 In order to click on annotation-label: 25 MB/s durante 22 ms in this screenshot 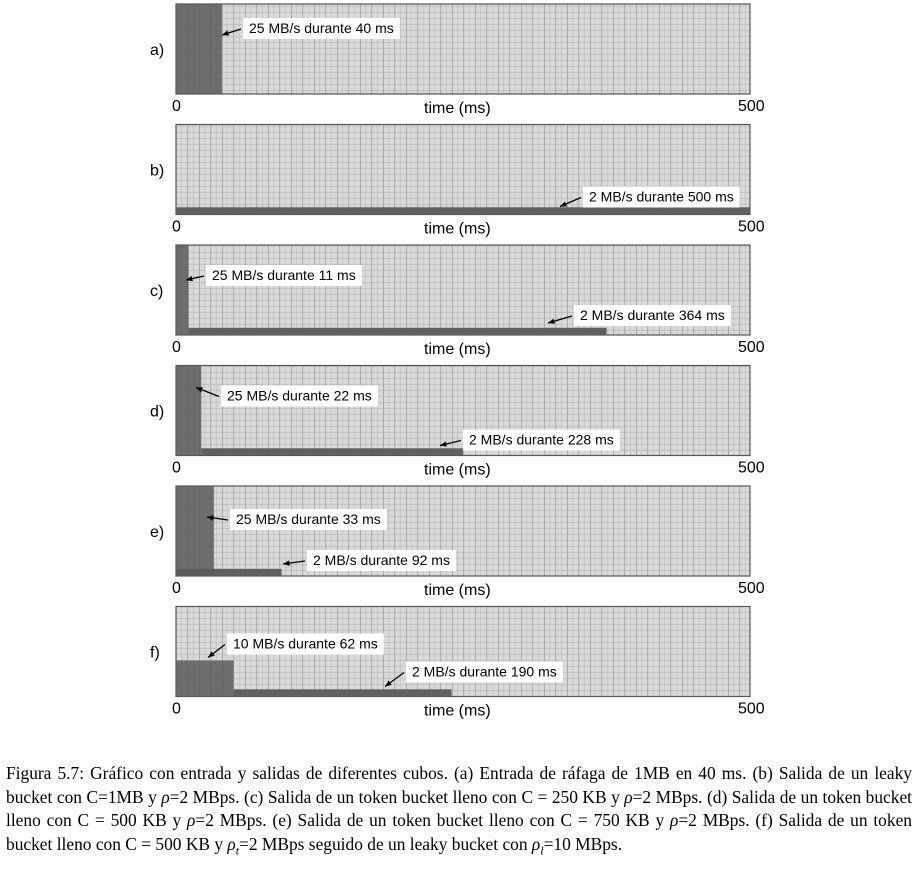, I will do `click(299, 396)`.